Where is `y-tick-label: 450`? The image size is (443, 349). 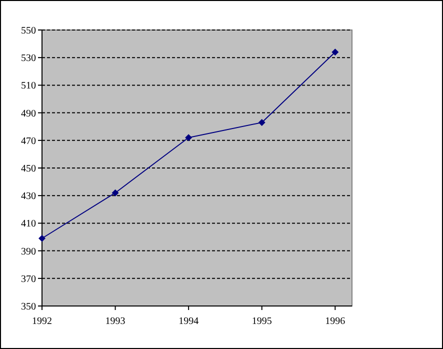
y-tick-label: 450 is located at coordinates (28, 169).